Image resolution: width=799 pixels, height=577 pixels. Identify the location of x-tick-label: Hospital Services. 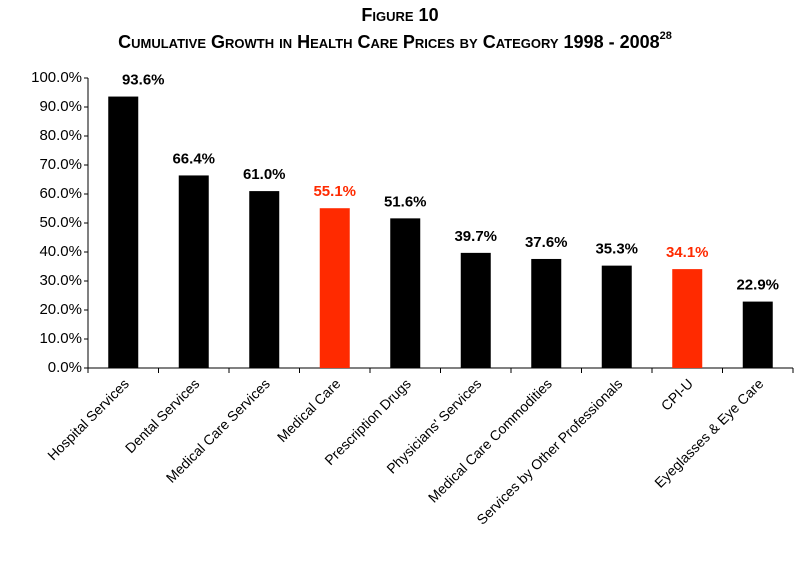
(88, 419).